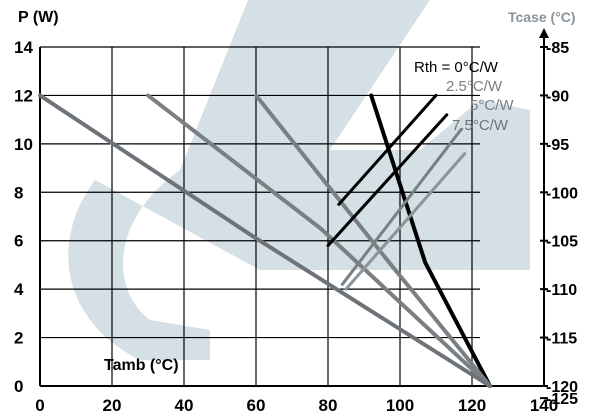  I want to click on x-axis-title: Tamb (°C), so click(141, 365).